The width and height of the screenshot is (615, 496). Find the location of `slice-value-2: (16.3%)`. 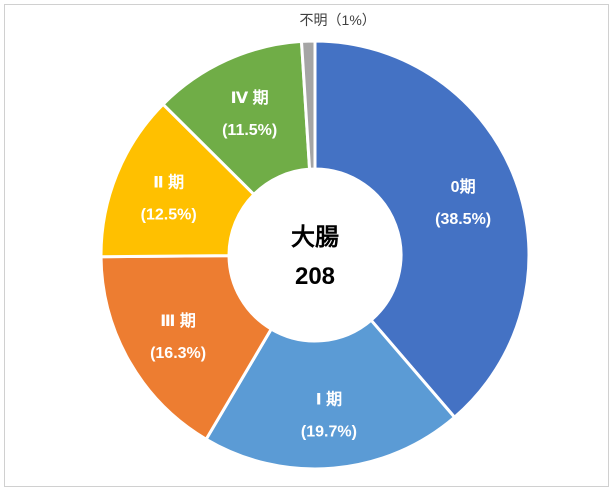

slice-value-2: (16.3%) is located at coordinates (178, 353).